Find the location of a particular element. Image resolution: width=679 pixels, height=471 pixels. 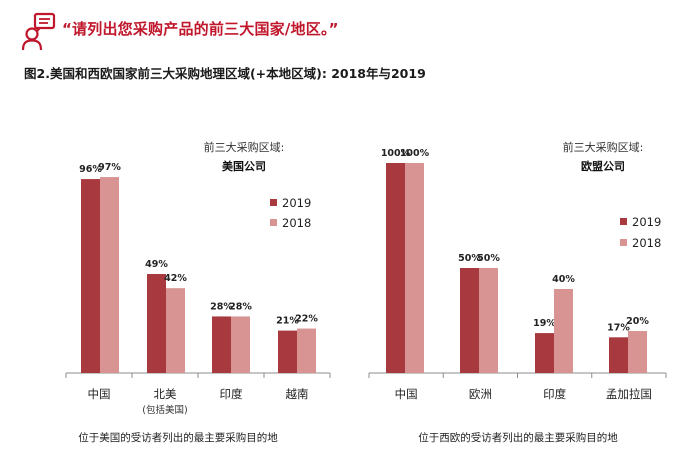

category-sublabel: (包括美国) is located at coordinates (164, 410).